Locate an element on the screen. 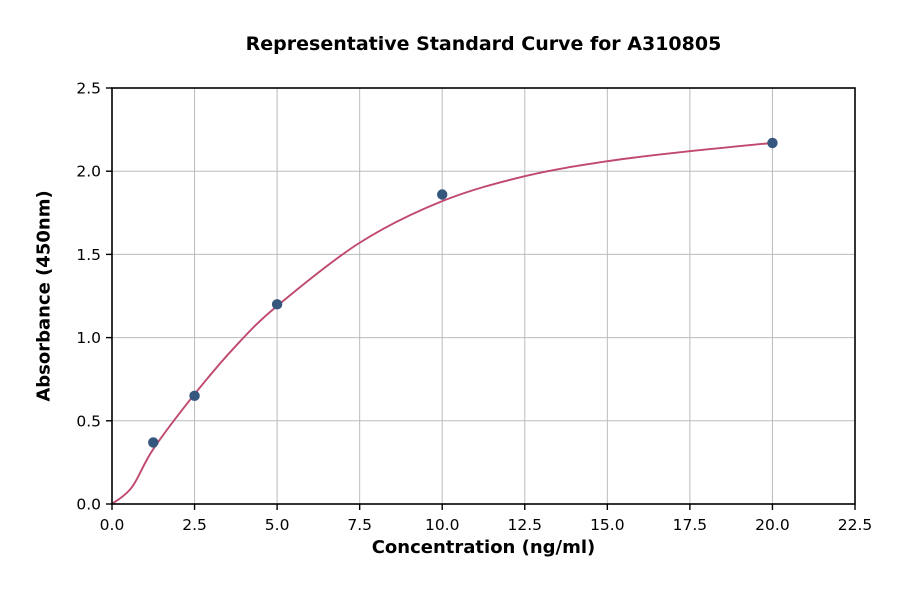 This screenshot has width=900, height=594. y-tick-label: 0.0 is located at coordinates (88, 505).